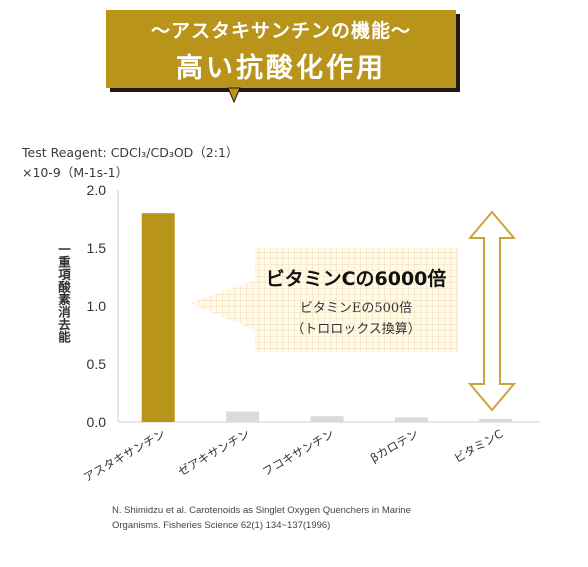 The image size is (588, 567). I want to click on y-tick-label: 2.0, so click(97, 190).